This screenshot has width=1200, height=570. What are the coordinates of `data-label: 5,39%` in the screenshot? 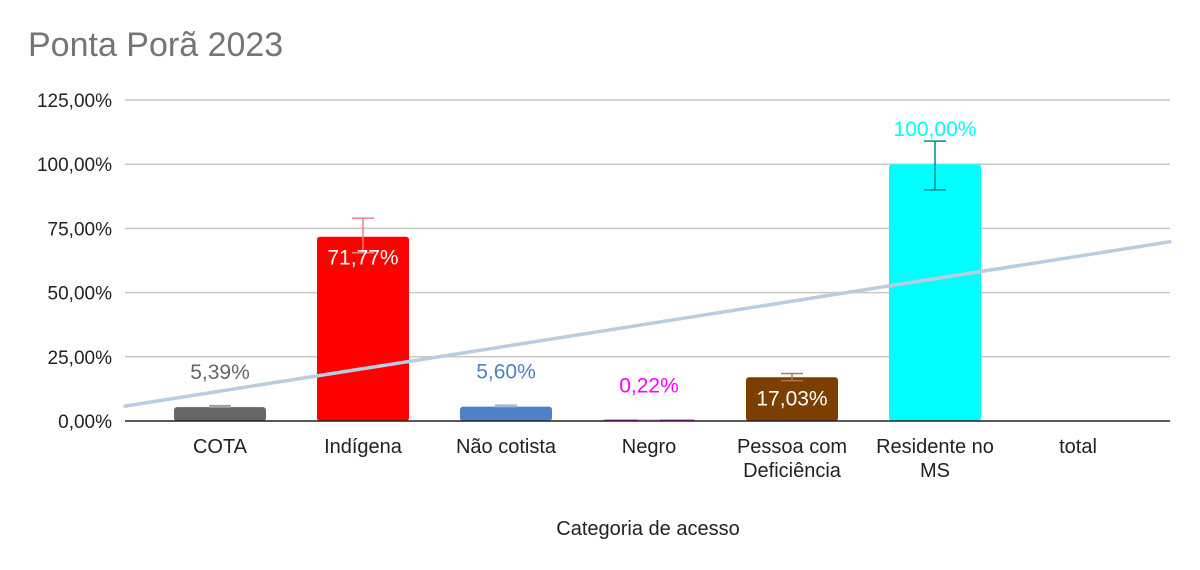 It's located at (220, 372).